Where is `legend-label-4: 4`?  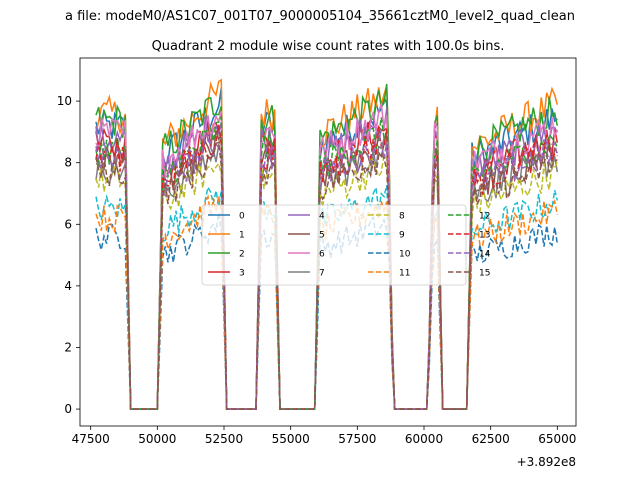
legend-label-4: 4 is located at coordinates (322, 217).